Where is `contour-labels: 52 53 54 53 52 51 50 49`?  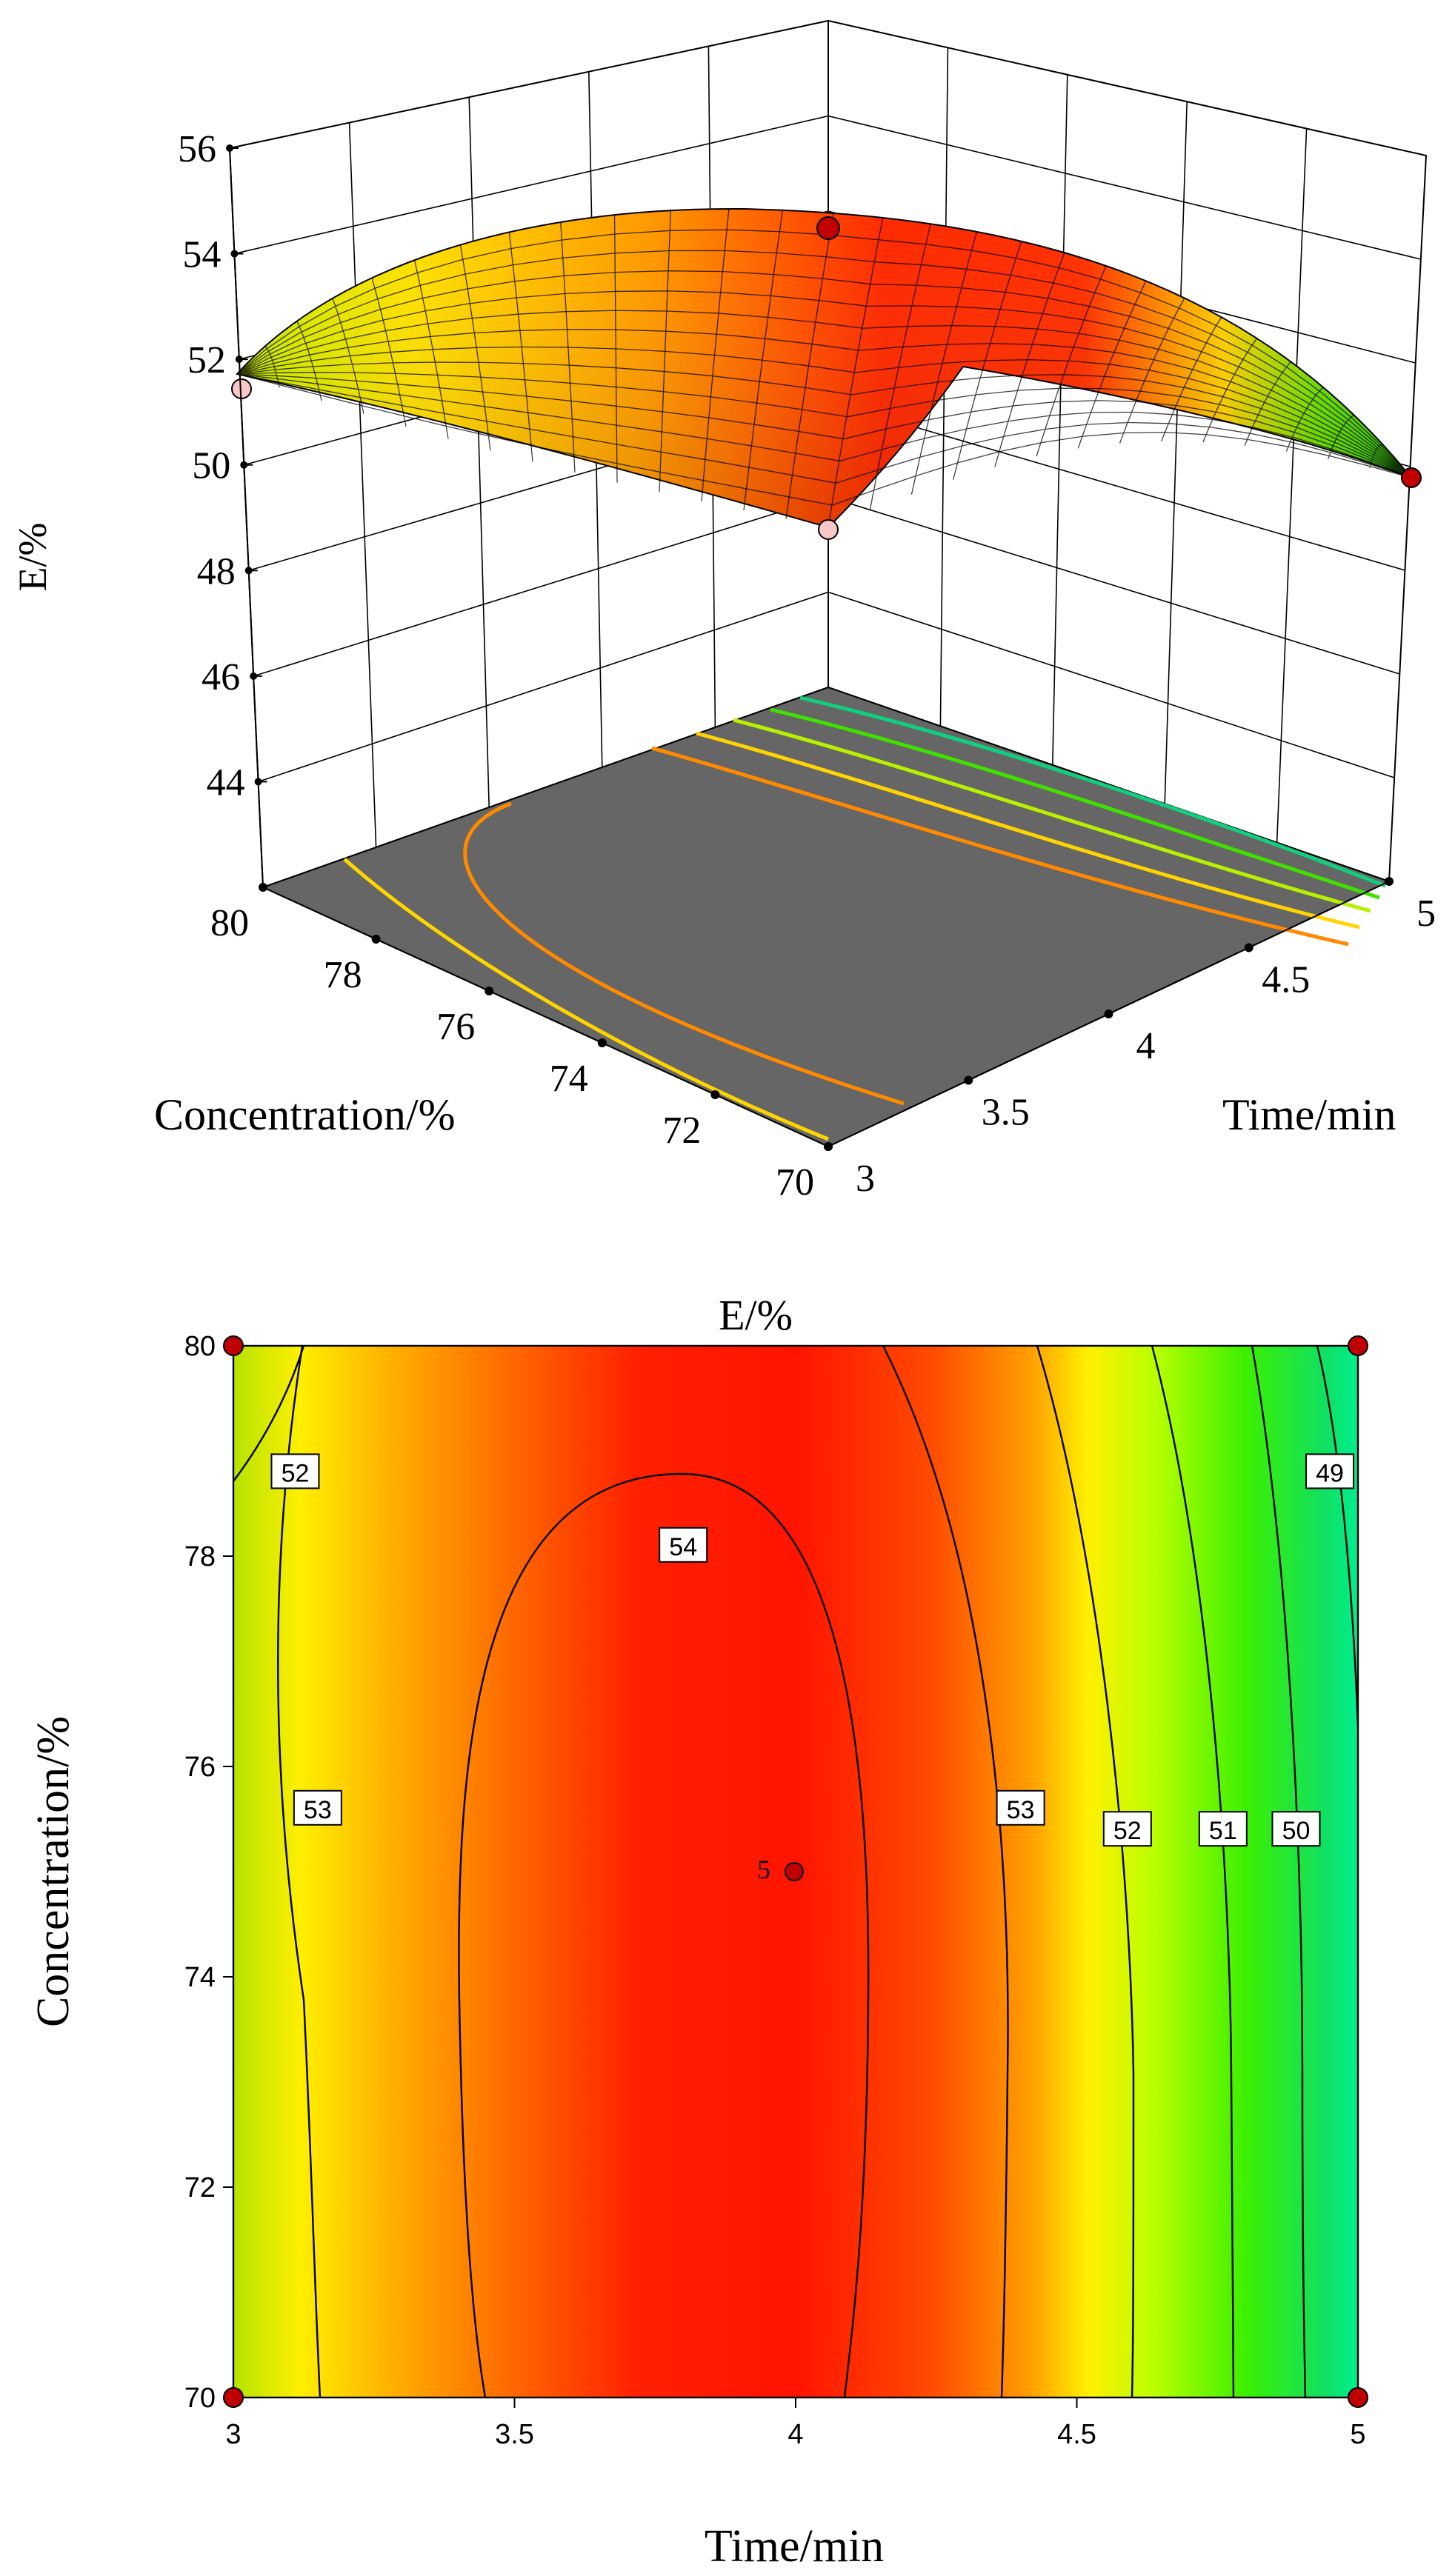
contour-labels: 52 53 54 53 52 51 50 49 is located at coordinates (813, 1650).